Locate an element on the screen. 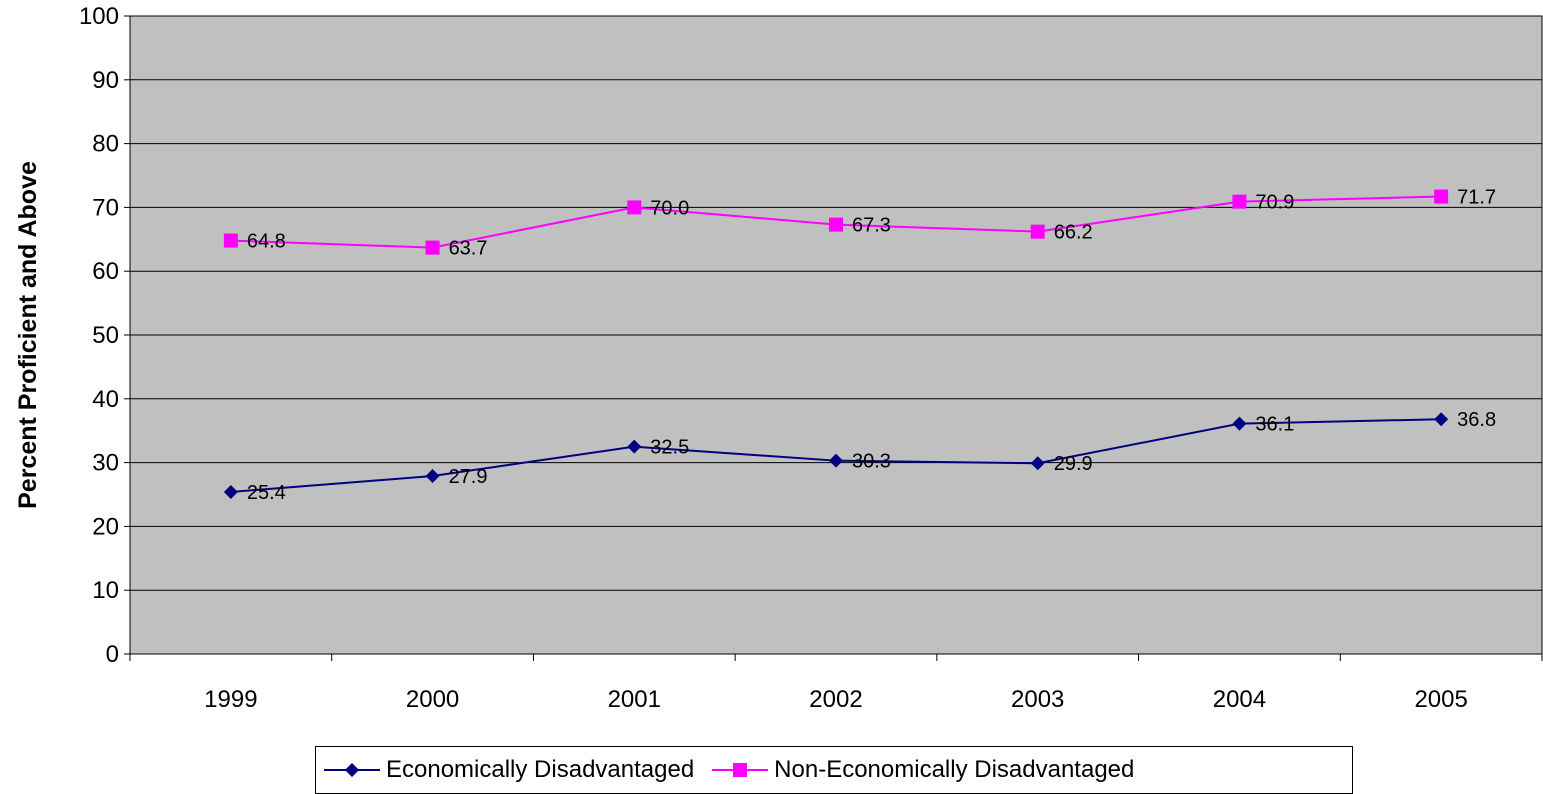 This screenshot has width=1543, height=794. data-label: 32.5 is located at coordinates (669, 448).